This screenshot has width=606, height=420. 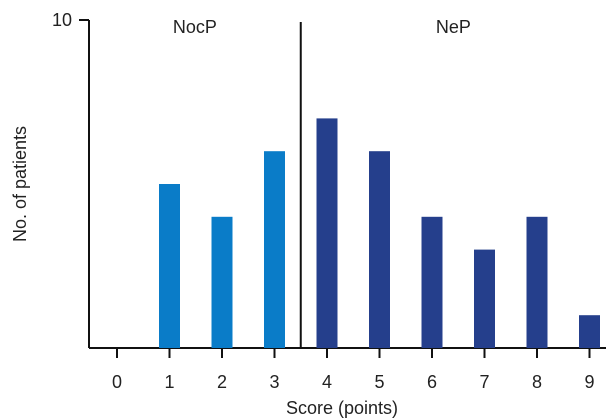 I want to click on x-ticks: 0 1 2 3 4 5 6 7 8 9, so click(x=353, y=370).